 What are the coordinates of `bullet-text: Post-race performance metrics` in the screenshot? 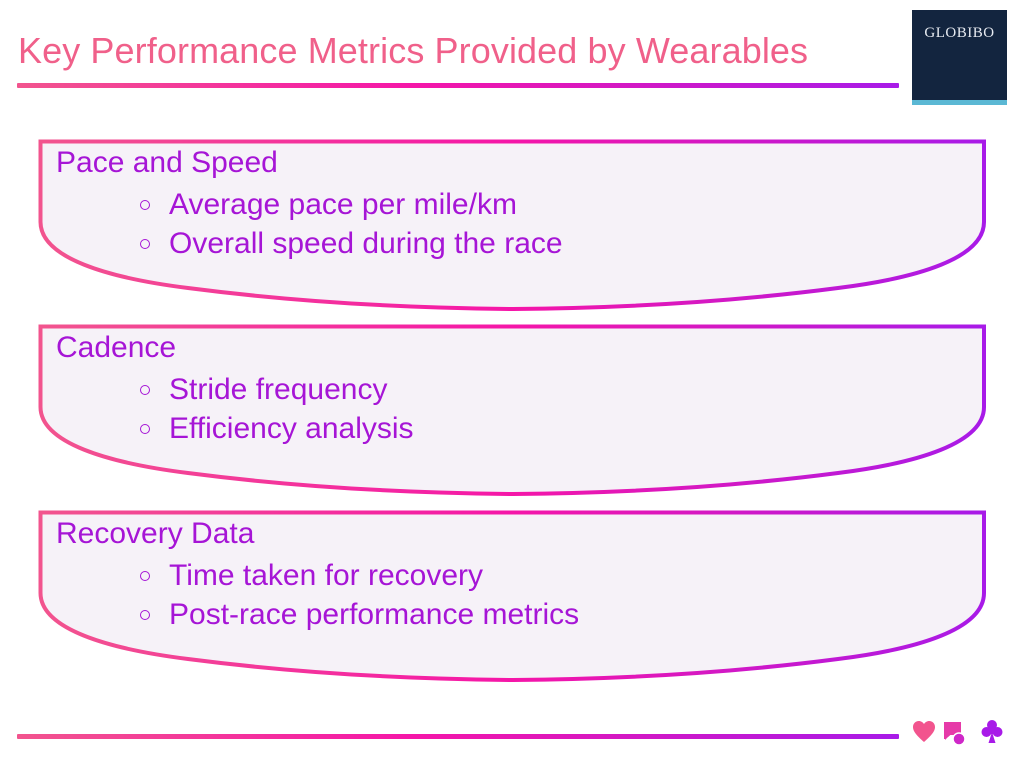 It's located at (374, 614).